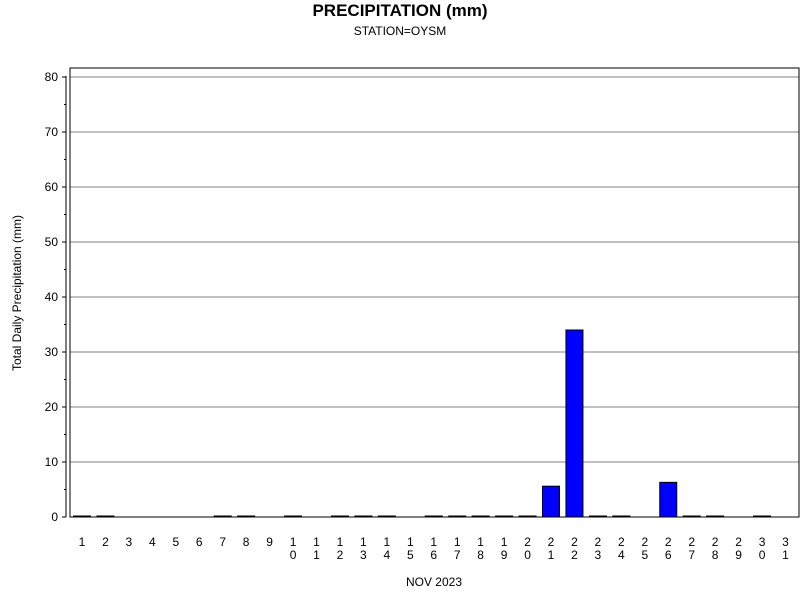 The image size is (800, 600). What do you see at coordinates (52, 297) in the screenshot?
I see `y-tick-label: 40` at bounding box center [52, 297].